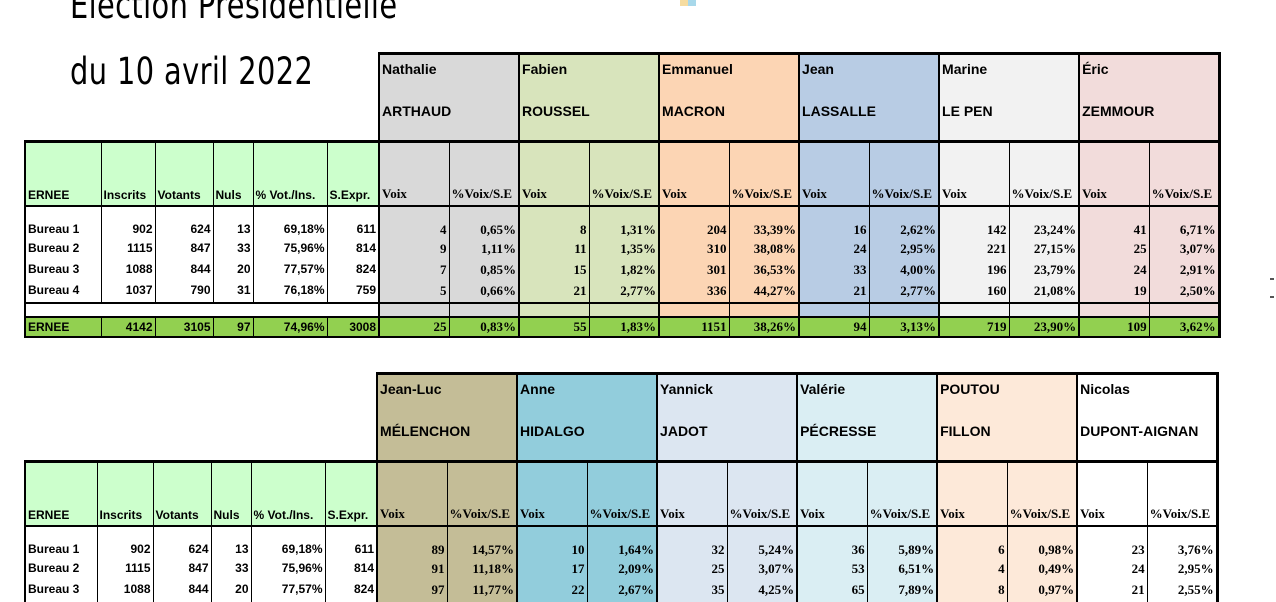 The height and width of the screenshot is (602, 1276). I want to click on cell-voix: 10, so click(552, 542).